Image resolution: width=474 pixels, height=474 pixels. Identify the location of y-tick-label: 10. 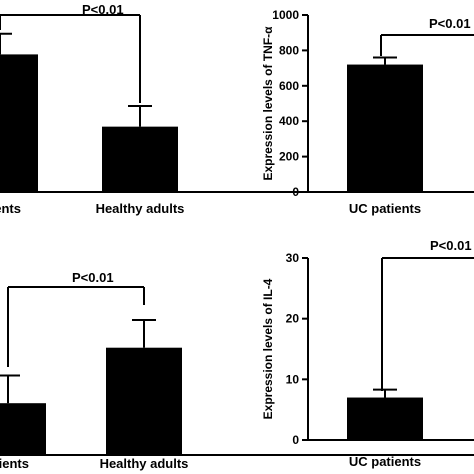
(293, 379).